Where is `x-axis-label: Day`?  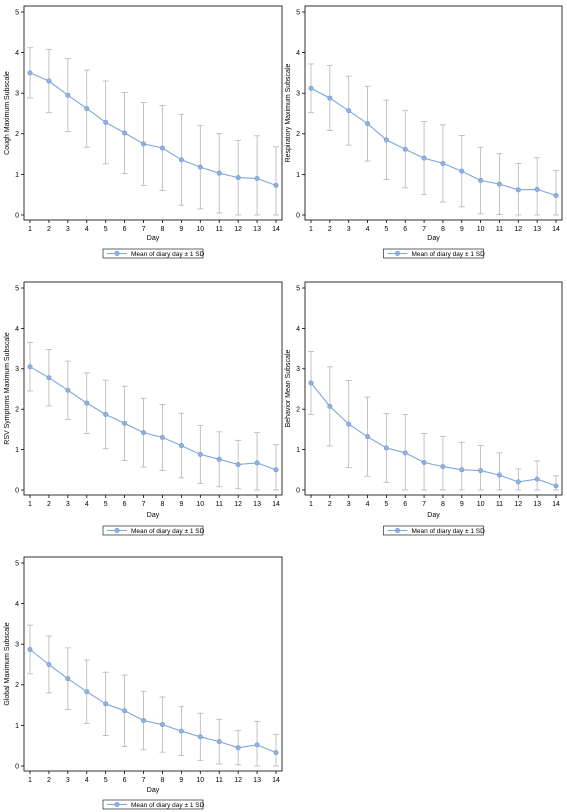 x-axis-label: Day is located at coordinates (153, 790).